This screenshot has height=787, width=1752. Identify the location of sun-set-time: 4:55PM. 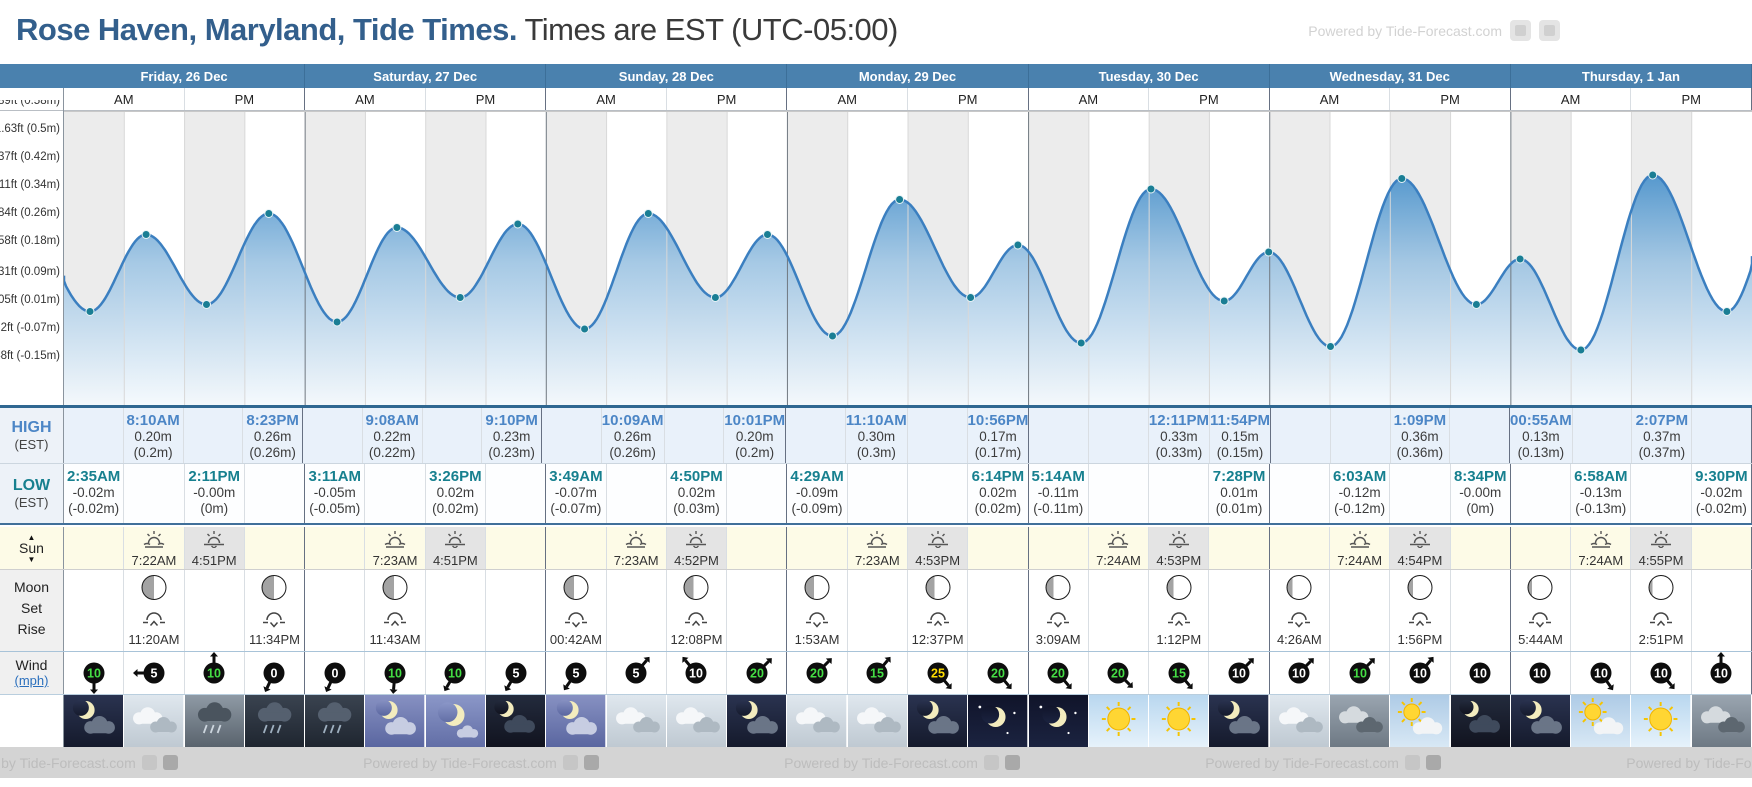
(1661, 560).